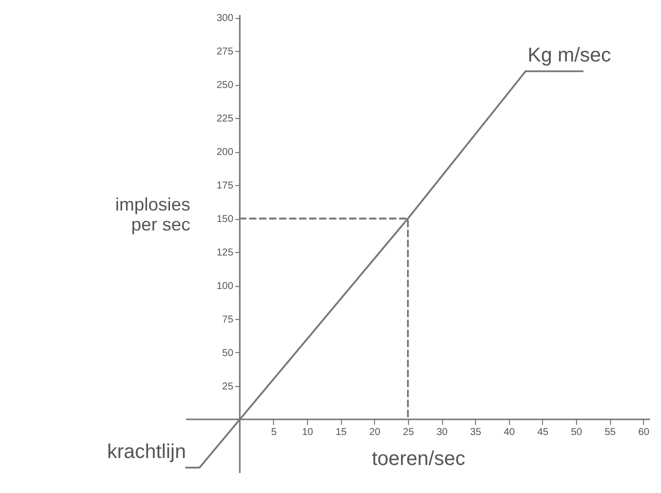  Describe the element at coordinates (375, 432) in the screenshot. I see `x-tick-label: 20` at that location.